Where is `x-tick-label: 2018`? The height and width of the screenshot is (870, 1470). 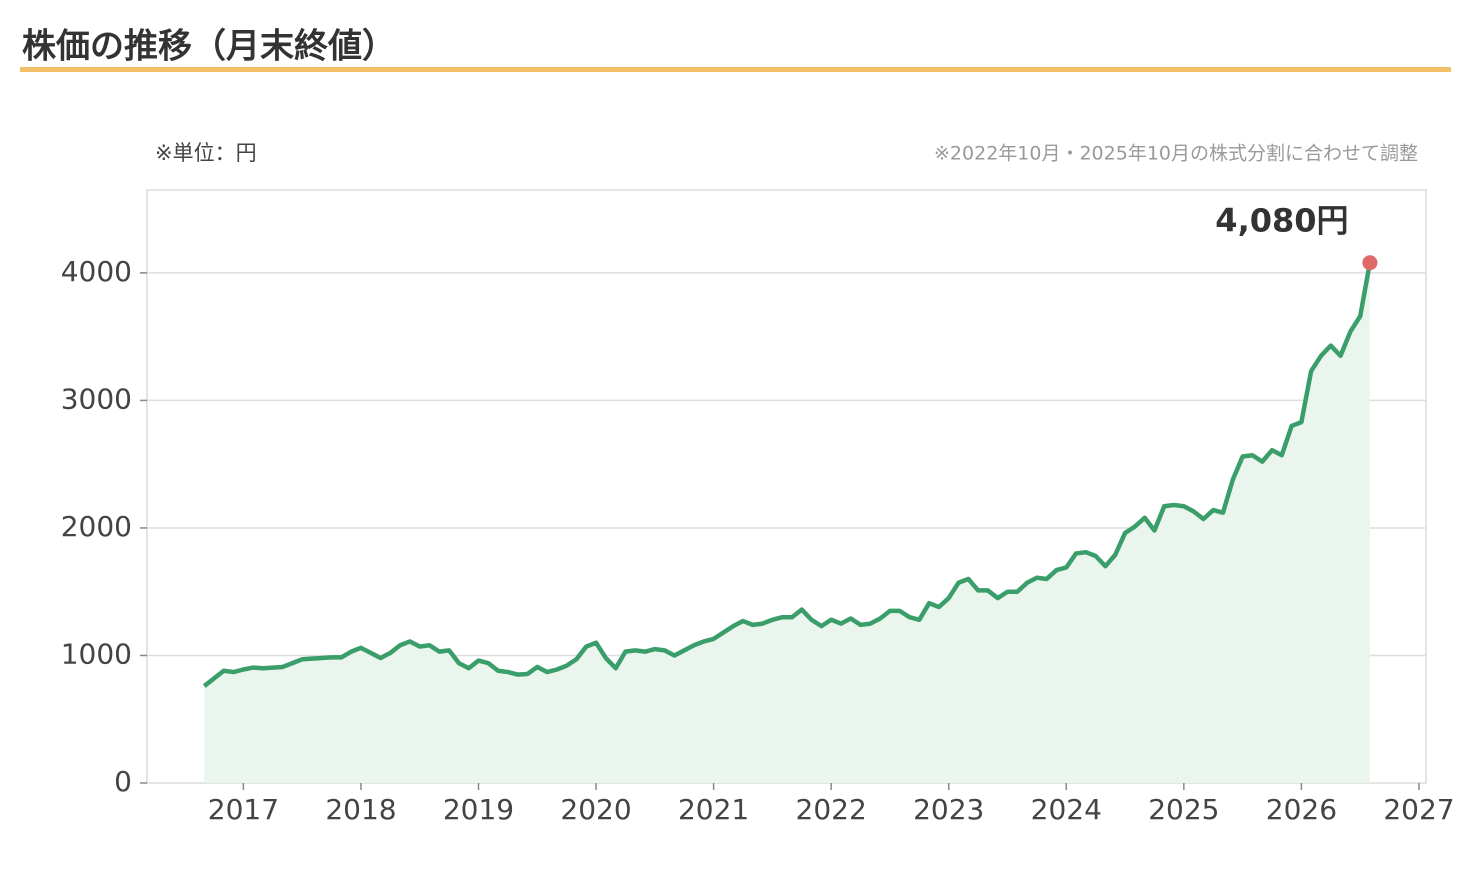
x-tick-label: 2018 is located at coordinates (360, 809).